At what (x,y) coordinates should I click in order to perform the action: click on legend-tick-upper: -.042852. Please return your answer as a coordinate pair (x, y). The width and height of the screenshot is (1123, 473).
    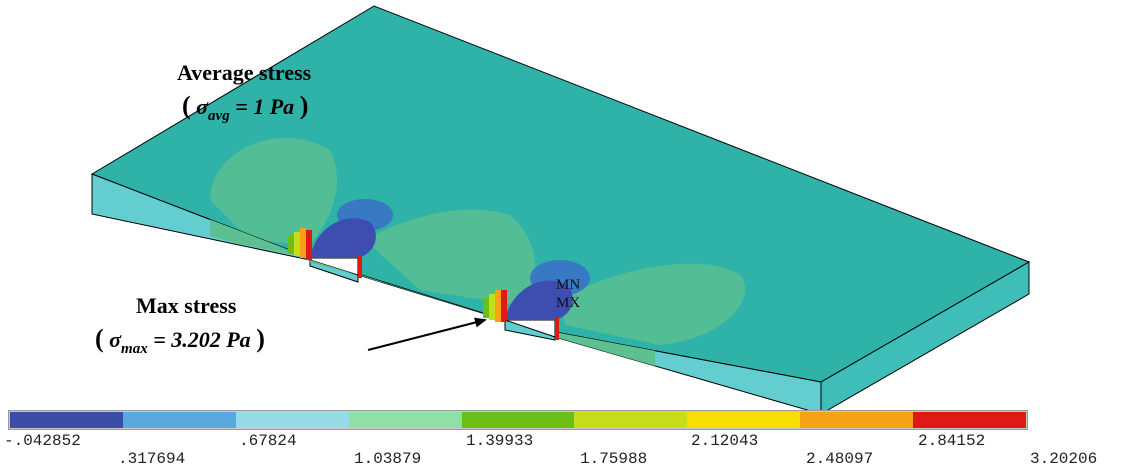
    Looking at the image, I should click on (42, 441).